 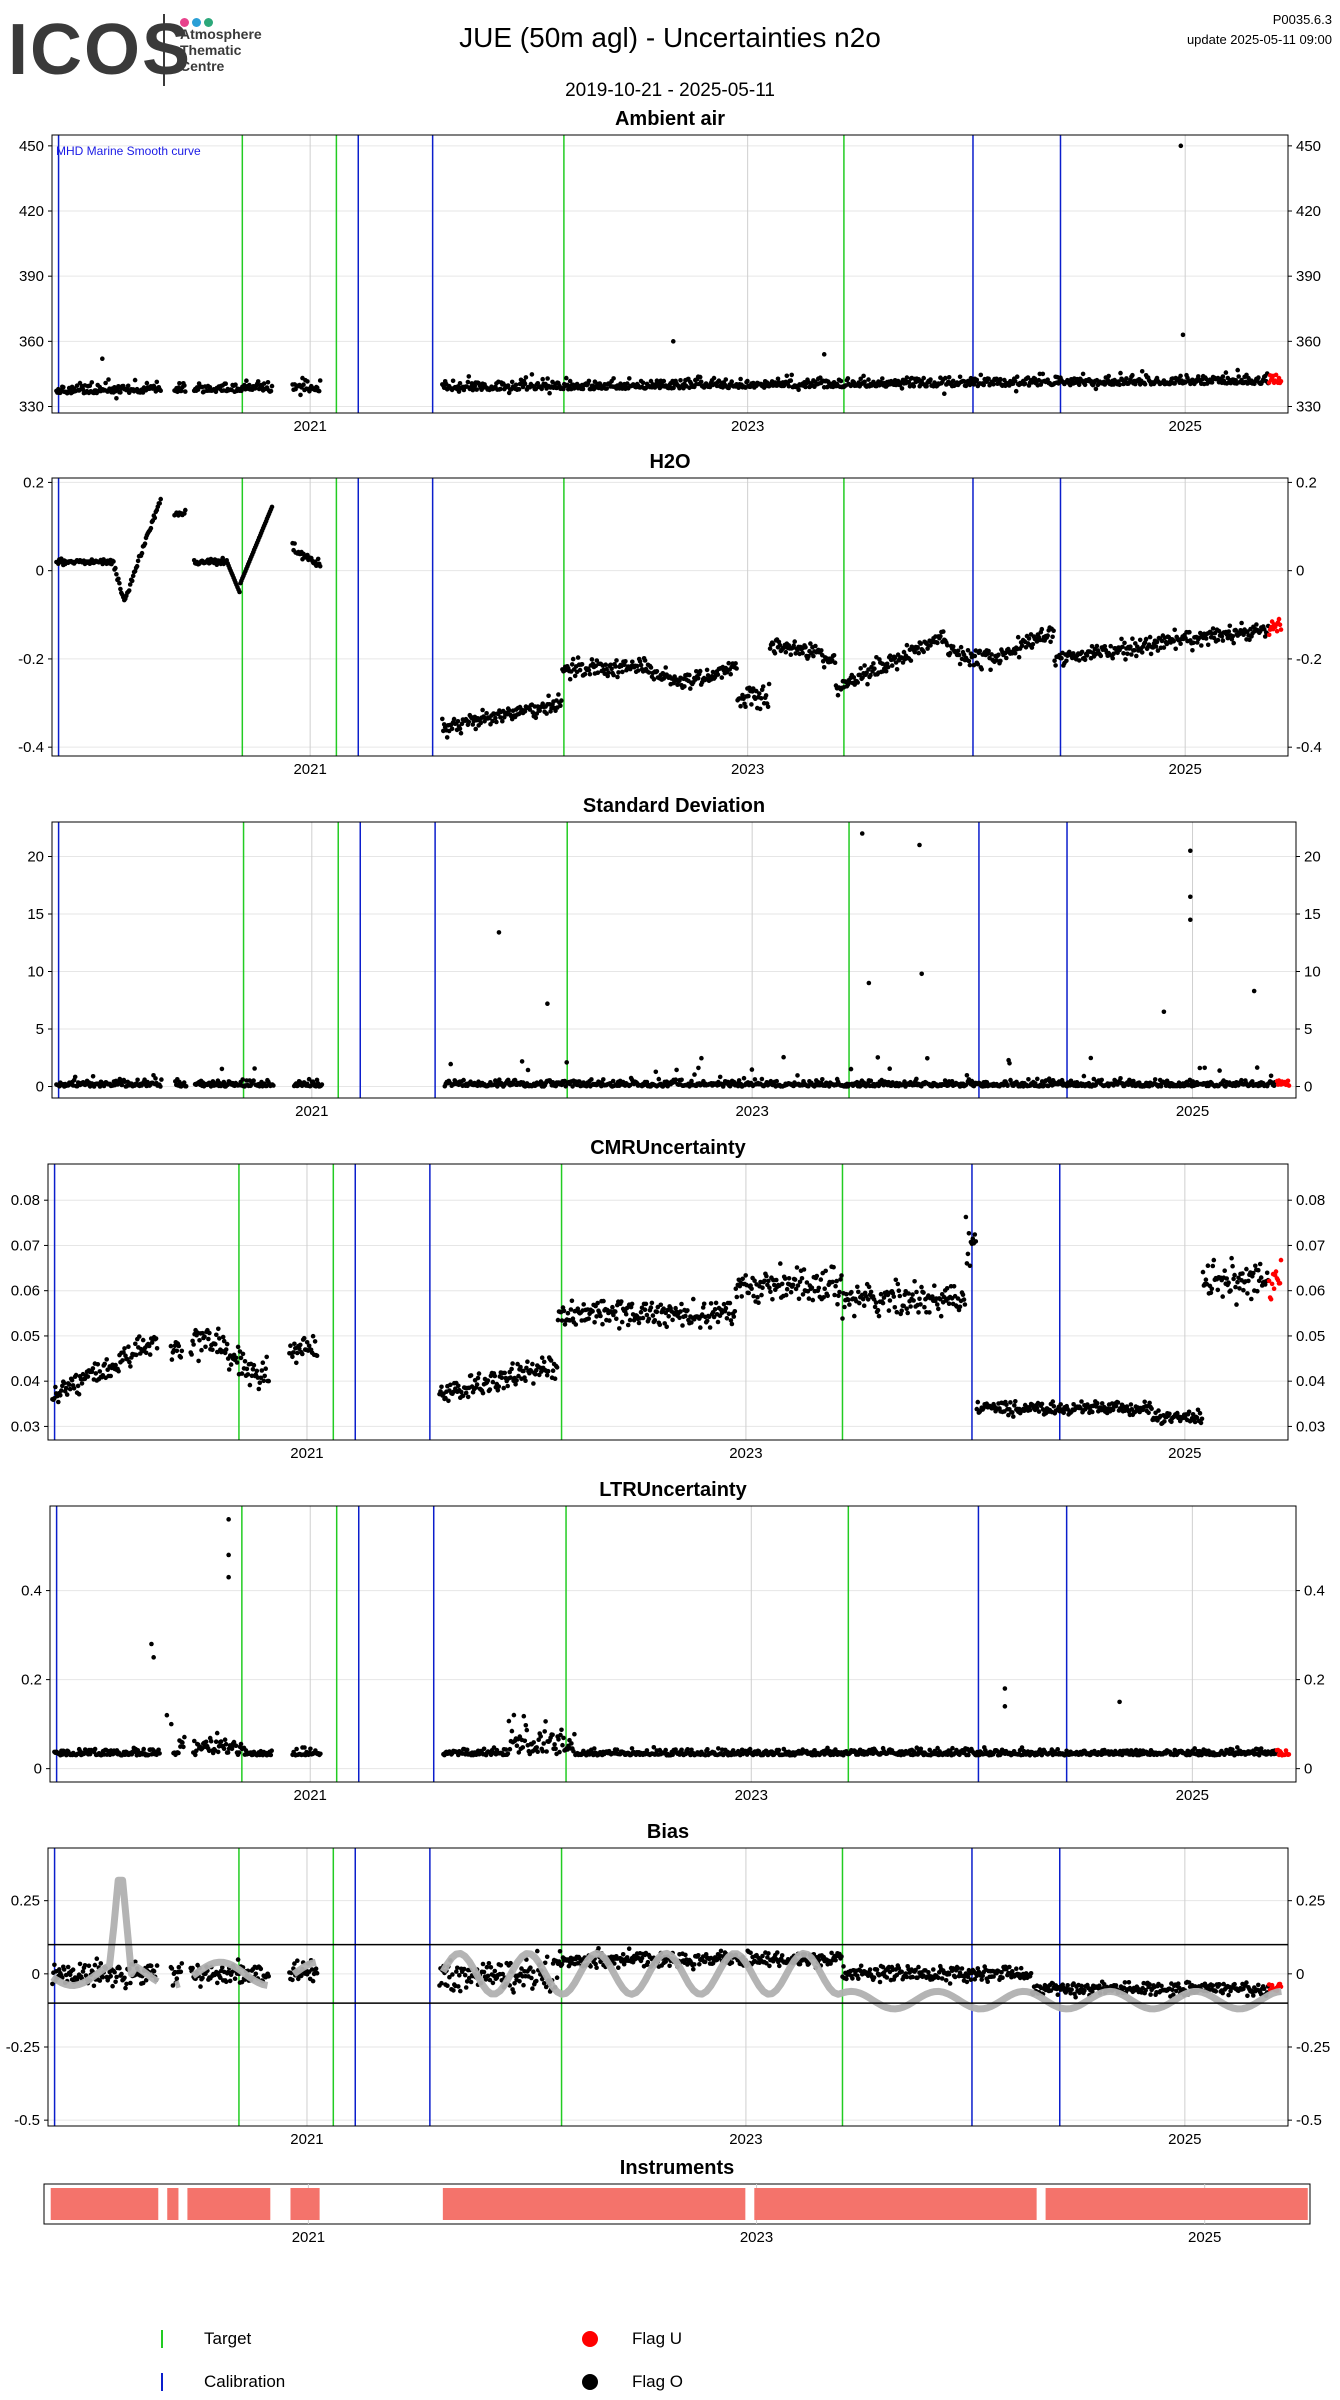 I want to click on outlier-point, so click(x=1183, y=335).